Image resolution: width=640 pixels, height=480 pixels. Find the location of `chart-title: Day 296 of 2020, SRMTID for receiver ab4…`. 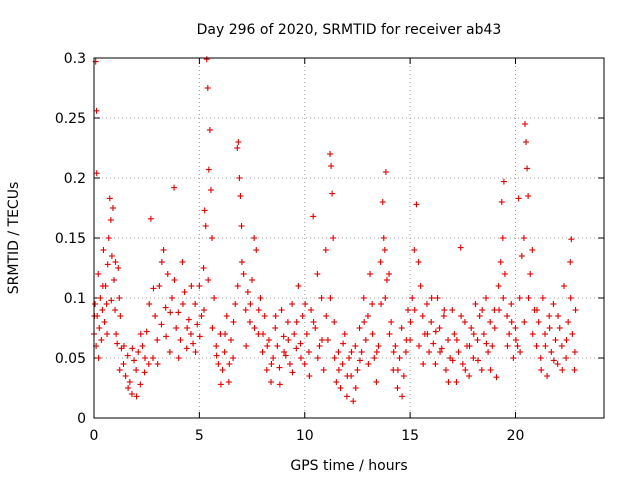

chart-title: Day 296 of 2020, SRMTID for receiver ab4… is located at coordinates (349, 30).